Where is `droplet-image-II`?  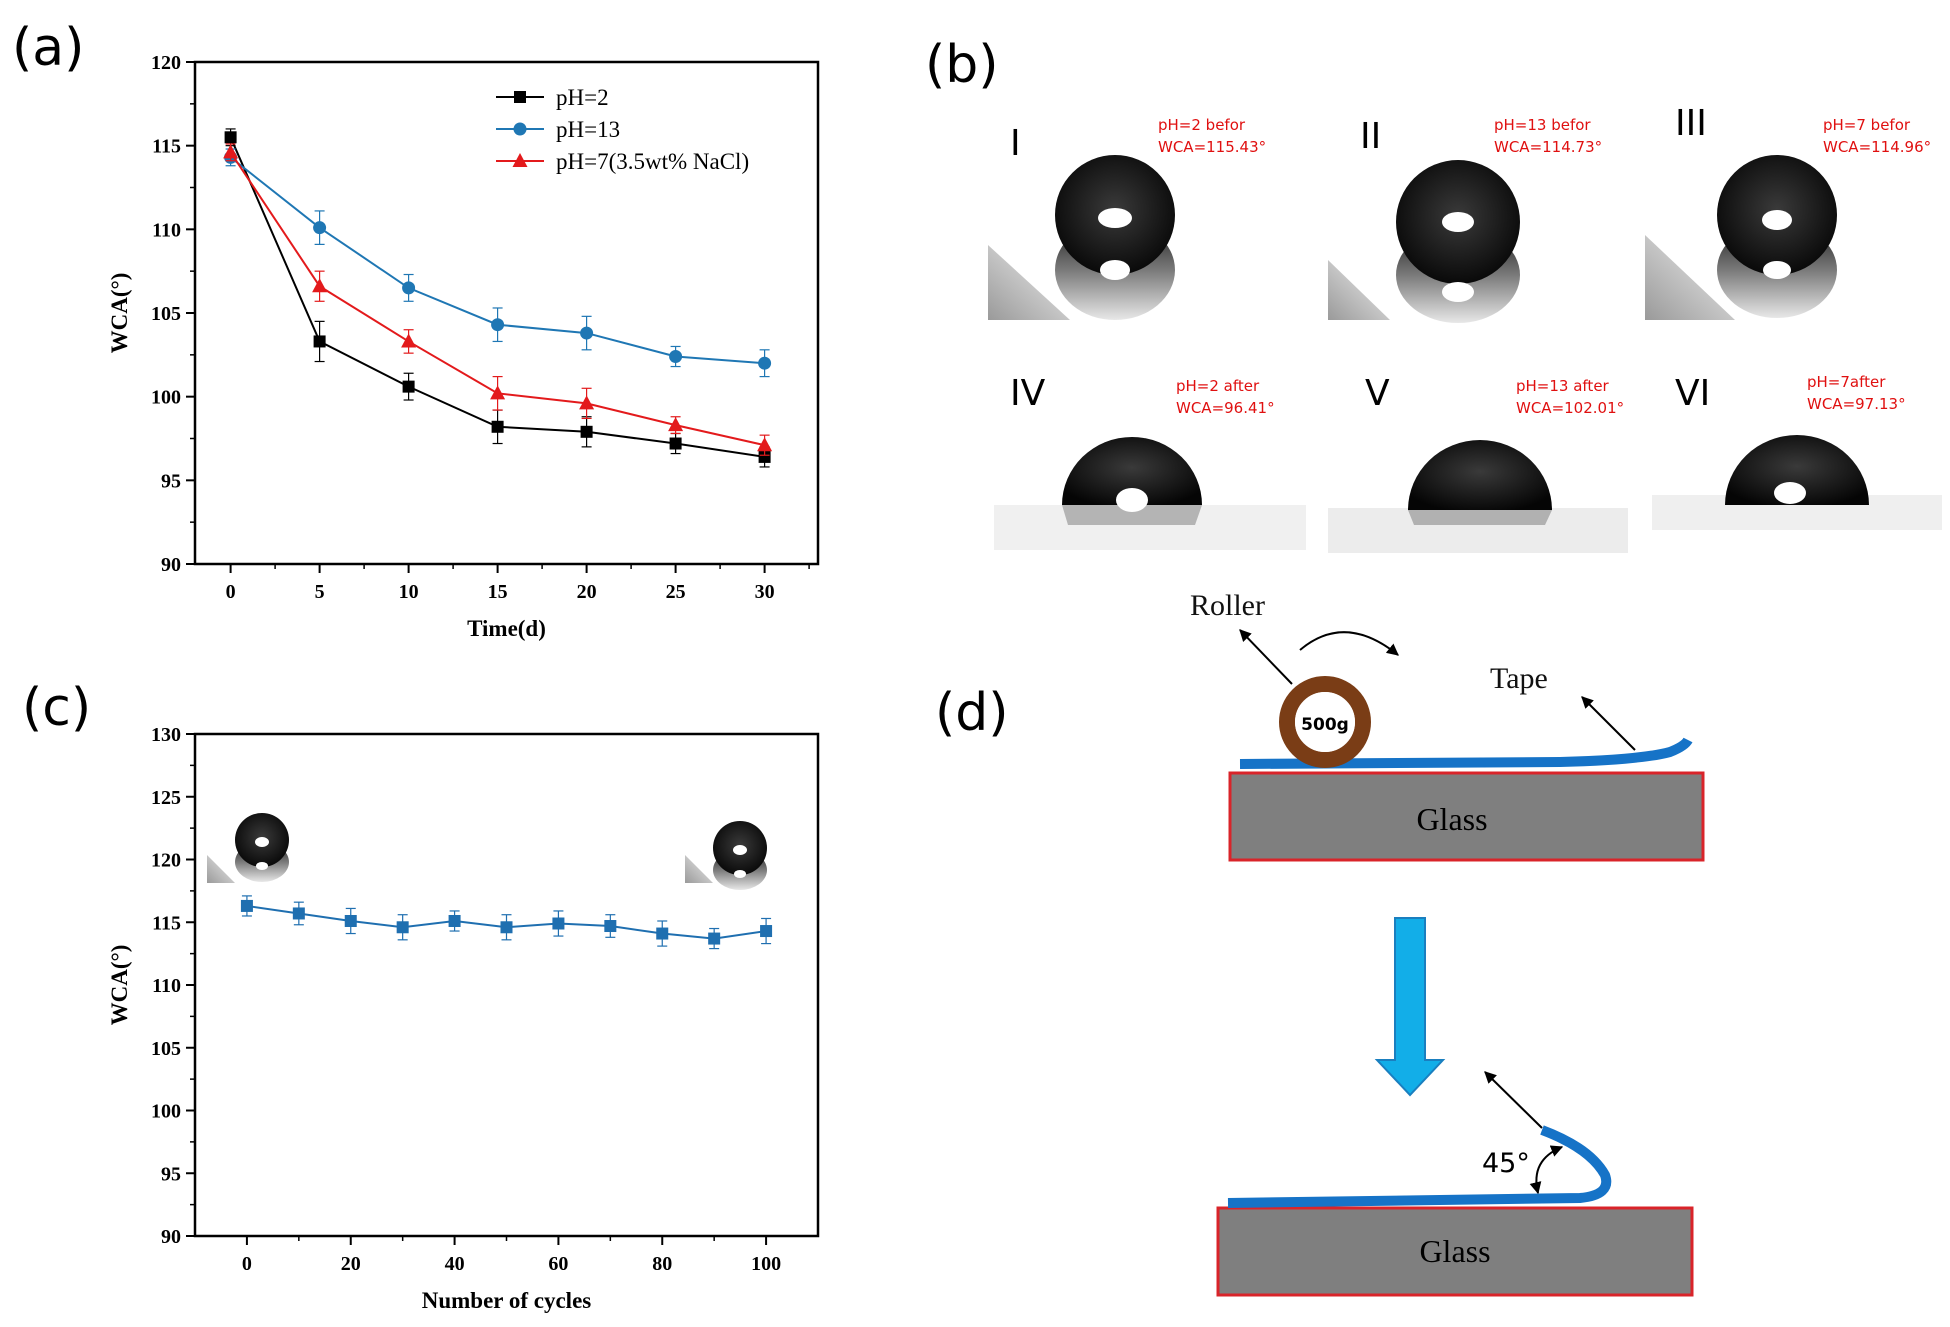 droplet-image-II is located at coordinates (1478, 211).